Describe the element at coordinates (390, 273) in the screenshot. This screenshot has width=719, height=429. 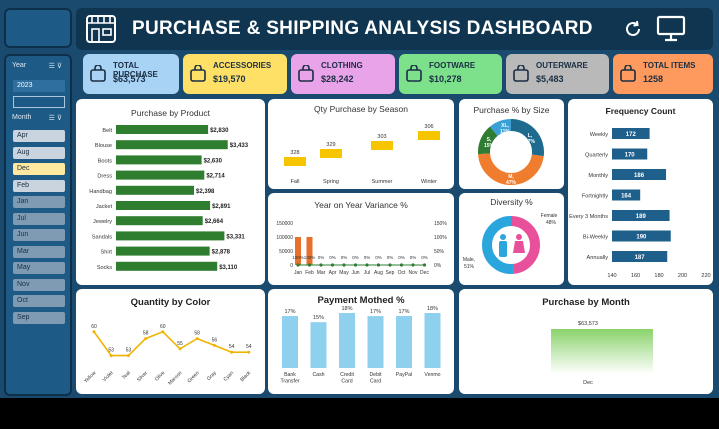
I see `category-label: Sep` at that location.